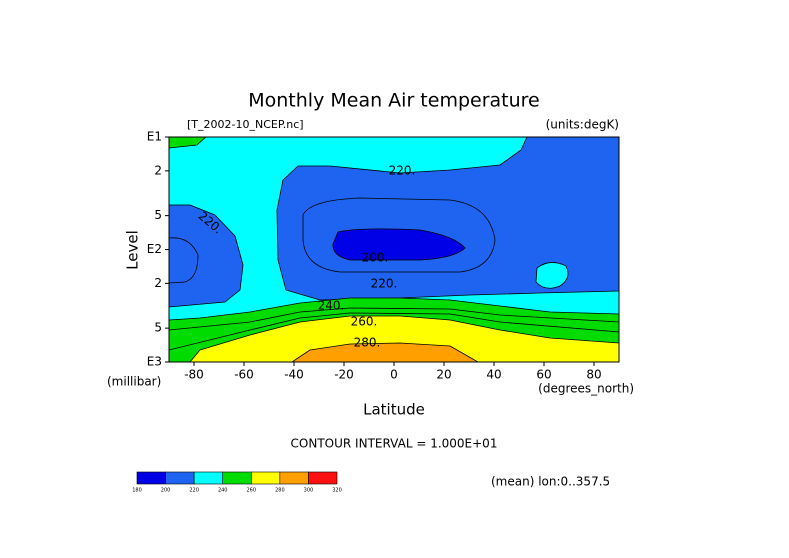 Image resolution: width=789 pixels, height=558 pixels. I want to click on x-axis-label: Latitude, so click(394, 410).